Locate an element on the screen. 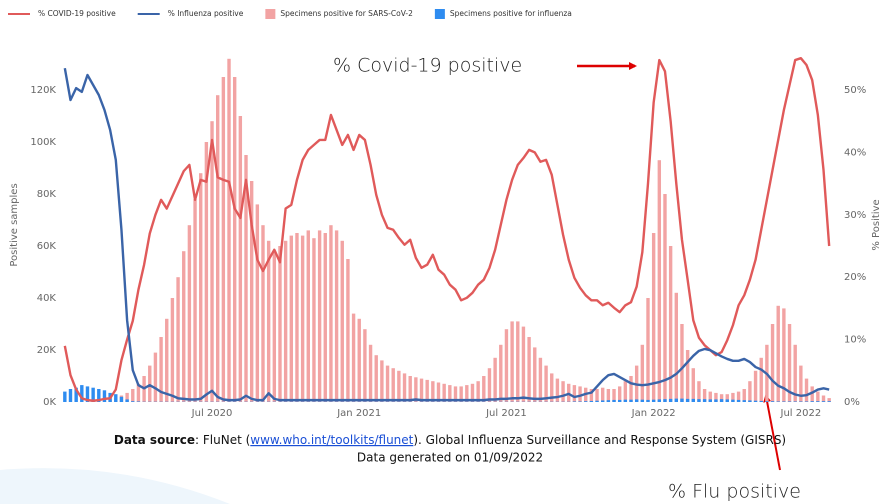 The width and height of the screenshot is (883, 504). x-tick-label: Jul 2022 is located at coordinates (801, 413).